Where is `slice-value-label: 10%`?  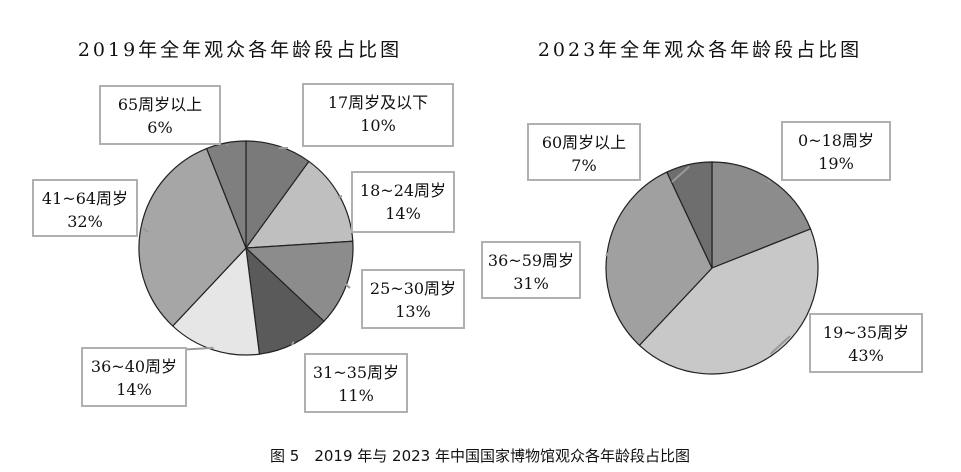 slice-value-label: 10% is located at coordinates (378, 125).